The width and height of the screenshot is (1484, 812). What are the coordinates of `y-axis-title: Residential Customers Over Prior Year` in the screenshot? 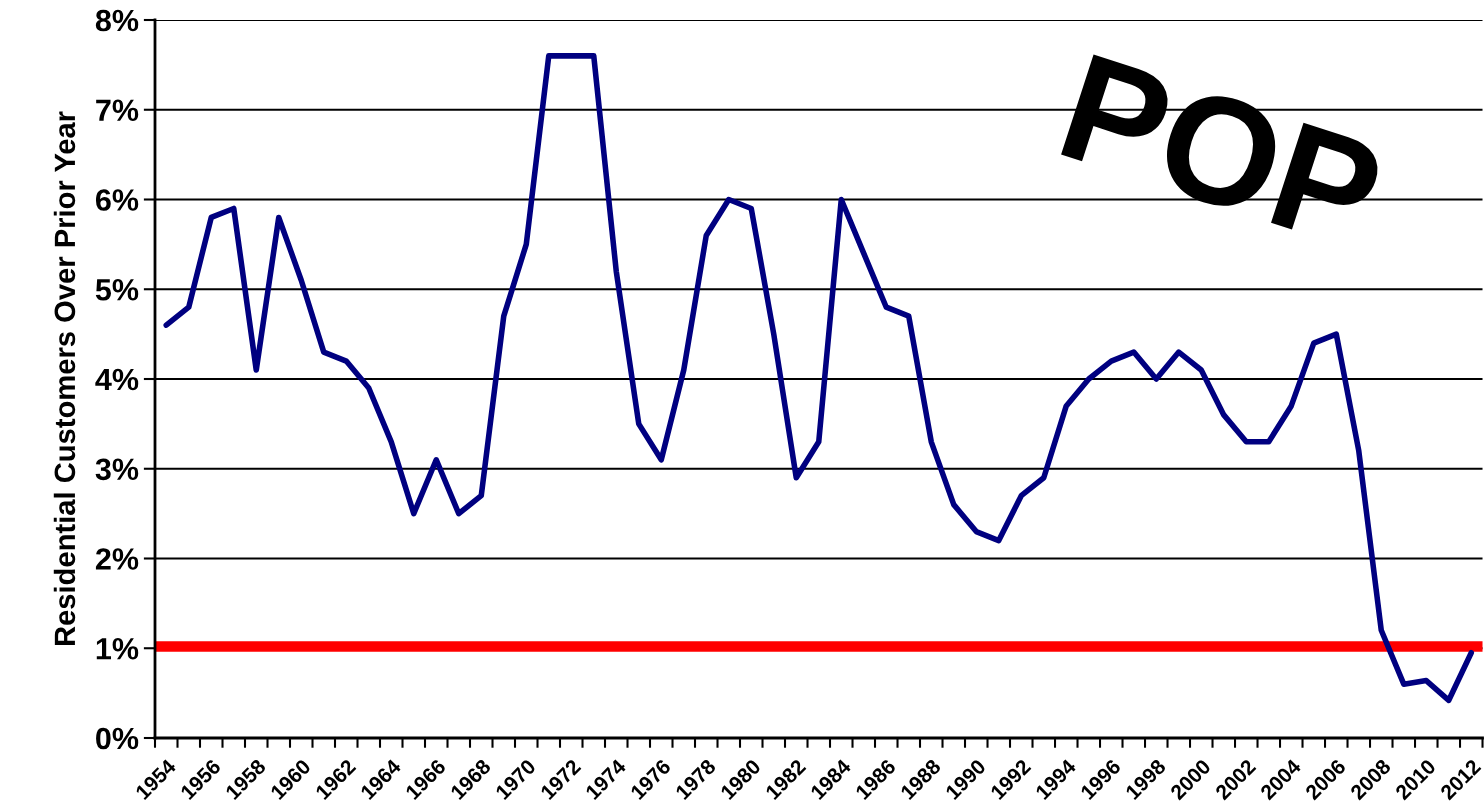 It's located at (64, 378).